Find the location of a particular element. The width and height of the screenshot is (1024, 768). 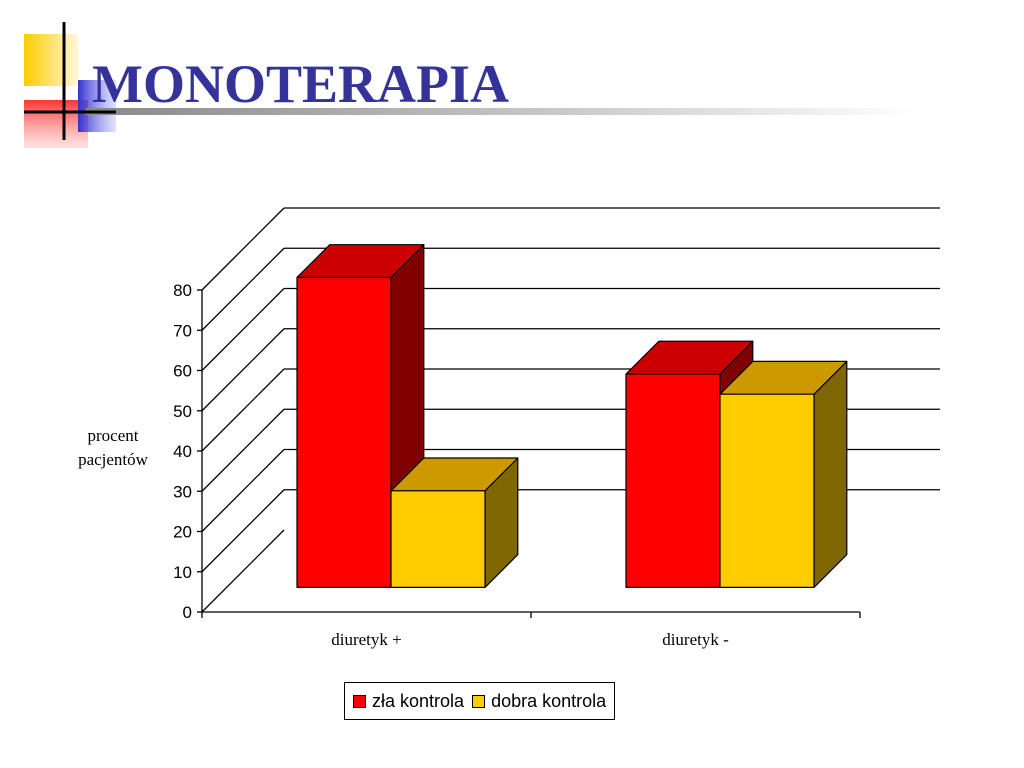

legend-swatch-yellow is located at coordinates (479, 701).